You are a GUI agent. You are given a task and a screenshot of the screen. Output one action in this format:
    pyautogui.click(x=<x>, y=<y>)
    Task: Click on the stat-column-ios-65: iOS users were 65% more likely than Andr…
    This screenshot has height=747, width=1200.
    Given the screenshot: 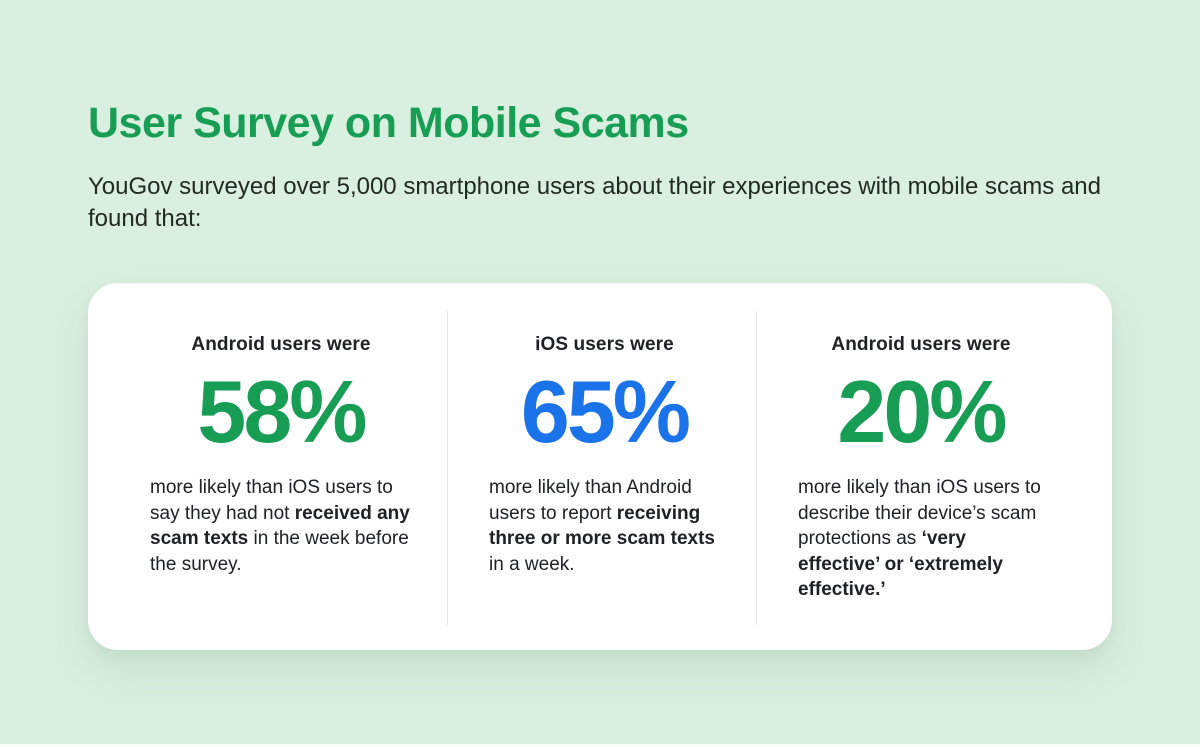 What is the action you would take?
    pyautogui.click(x=602, y=466)
    